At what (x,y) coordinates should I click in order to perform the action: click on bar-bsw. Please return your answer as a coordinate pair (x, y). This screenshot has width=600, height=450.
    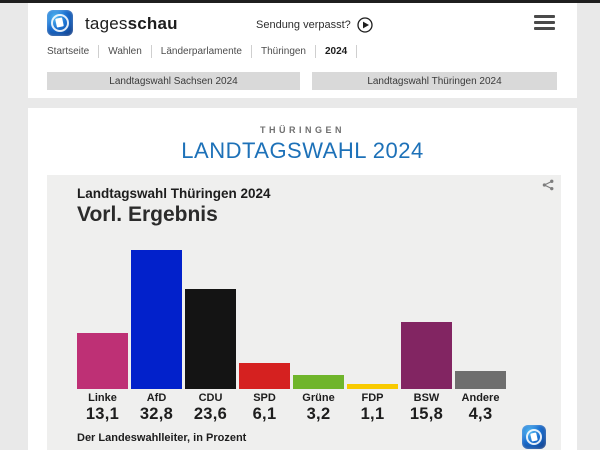
    Looking at the image, I should click on (426, 355).